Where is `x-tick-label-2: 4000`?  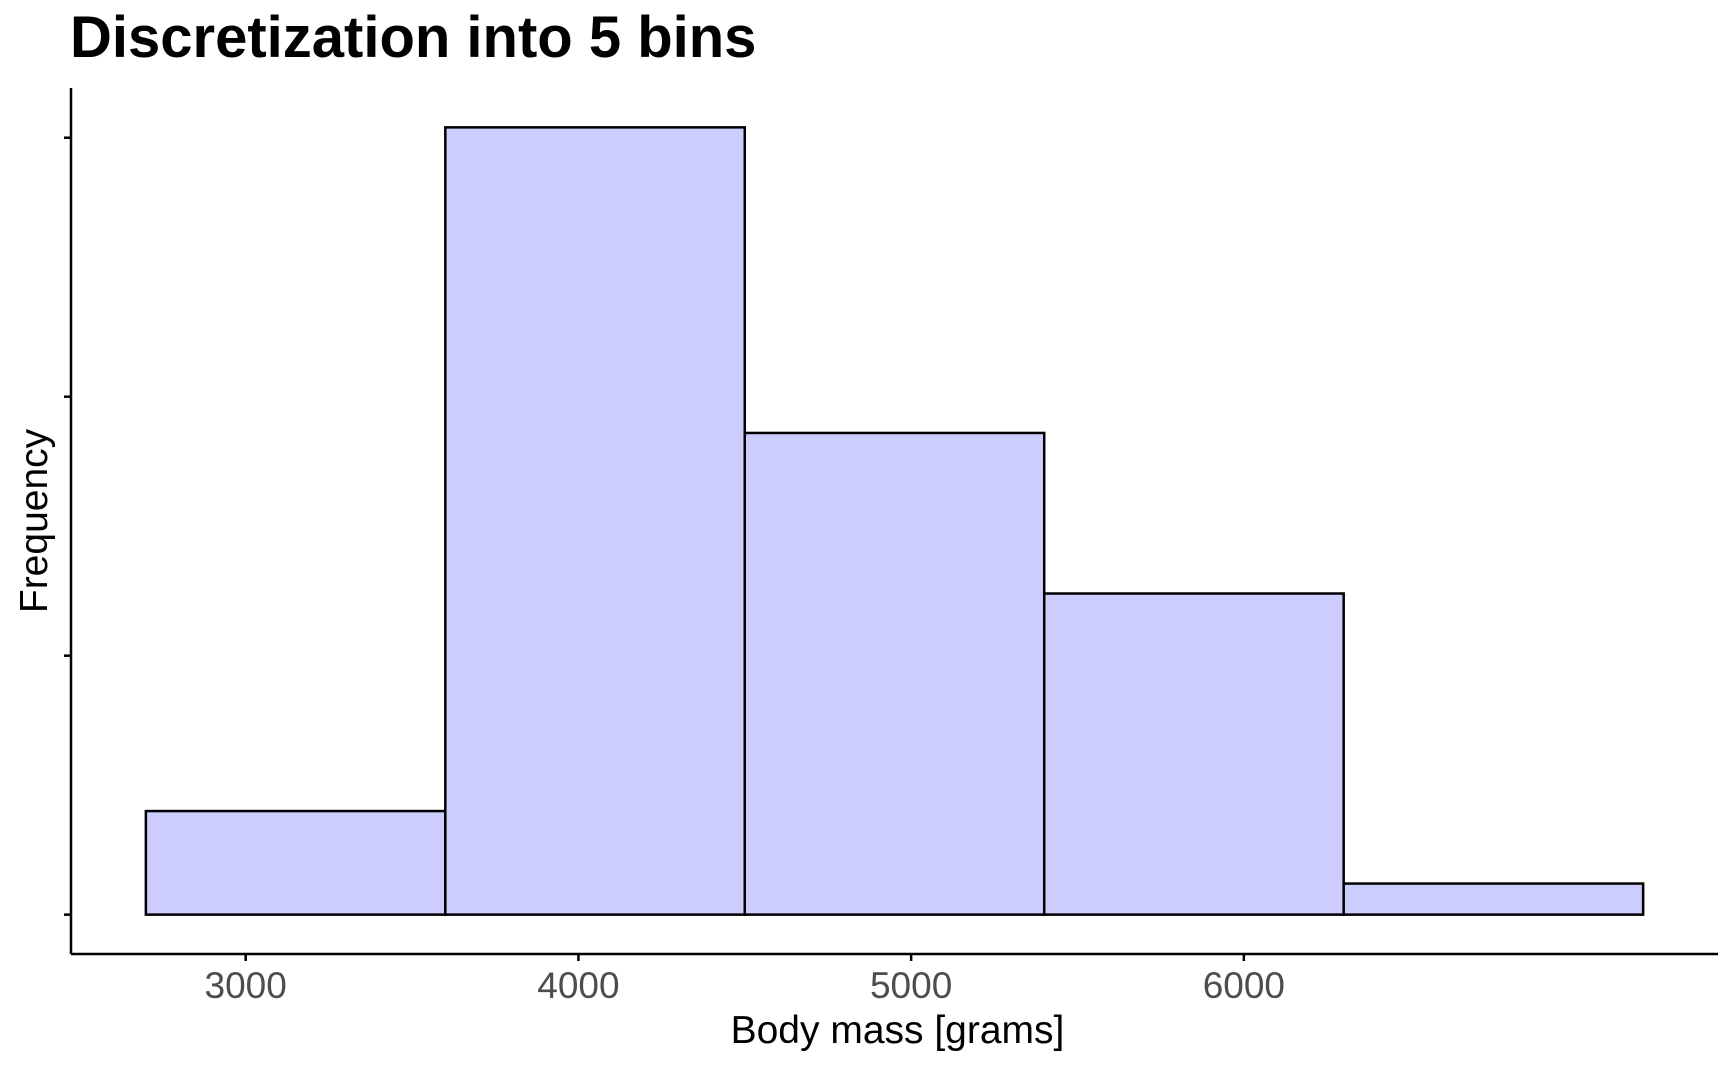 x-tick-label-2: 4000 is located at coordinates (578, 985).